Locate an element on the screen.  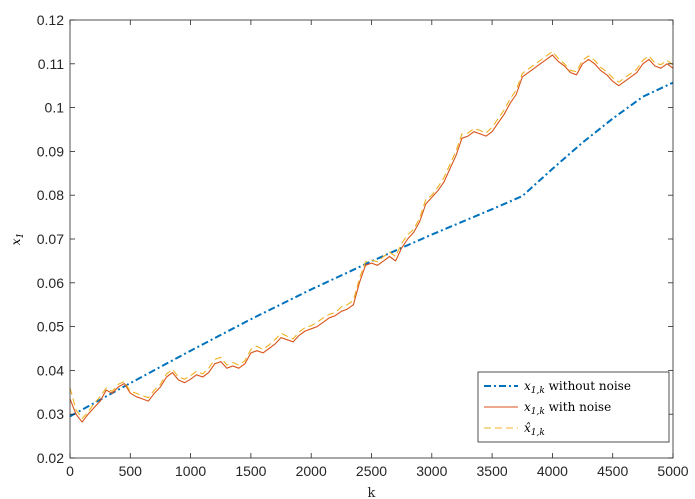
x-tick-label: 2500 is located at coordinates (371, 471).